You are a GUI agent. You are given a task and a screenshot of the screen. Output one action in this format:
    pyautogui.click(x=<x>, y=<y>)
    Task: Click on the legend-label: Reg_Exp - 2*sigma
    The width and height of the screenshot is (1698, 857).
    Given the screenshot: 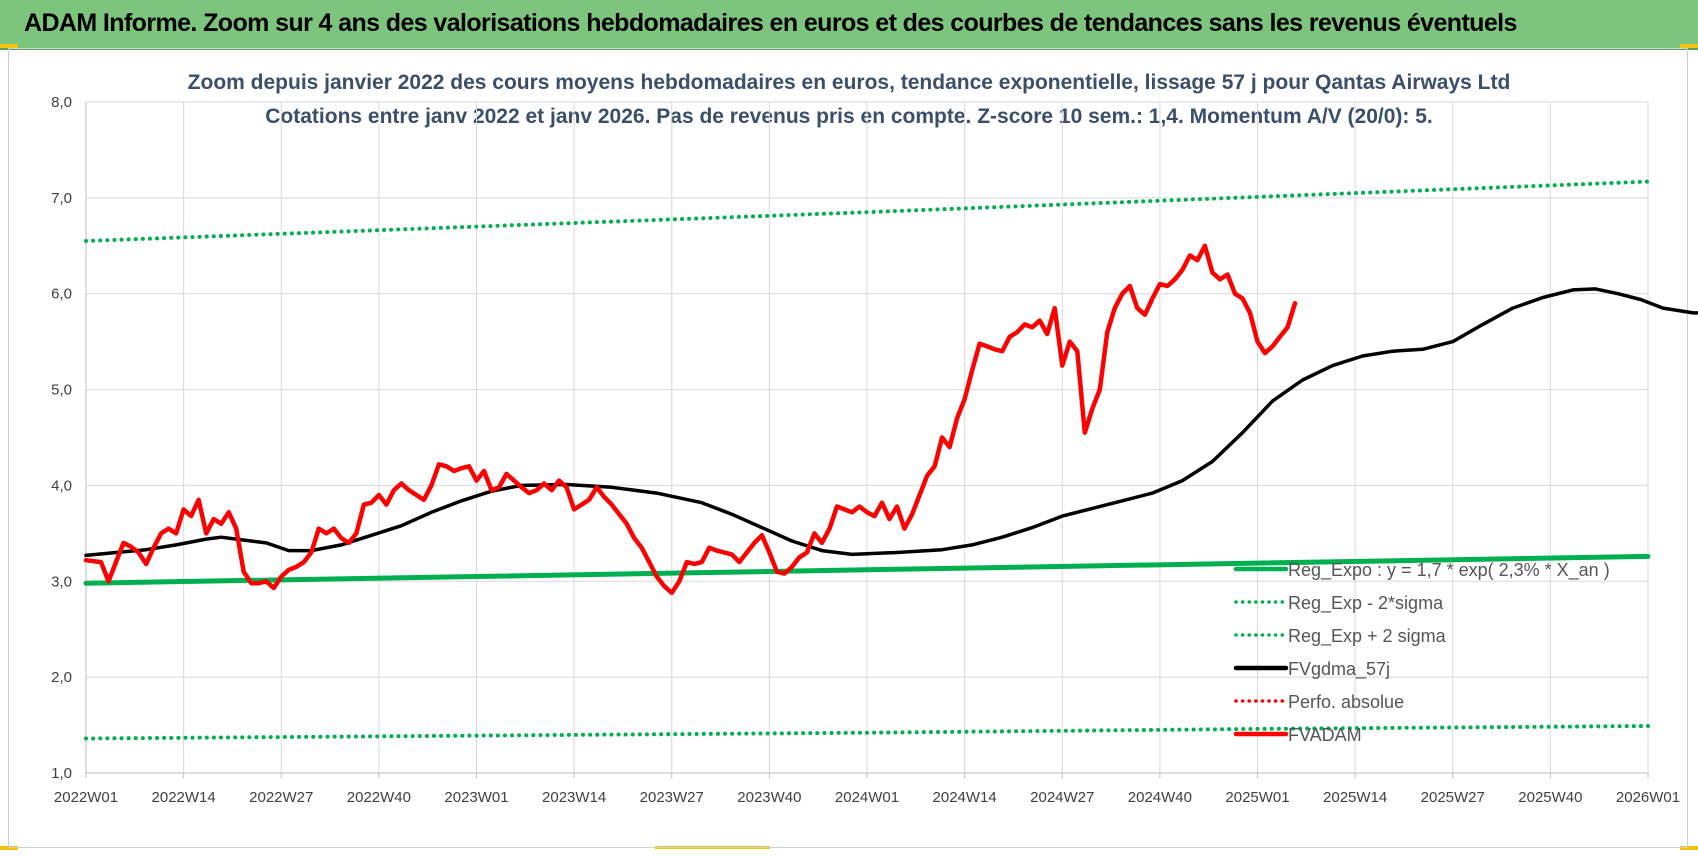 What is the action you would take?
    pyautogui.click(x=1366, y=603)
    